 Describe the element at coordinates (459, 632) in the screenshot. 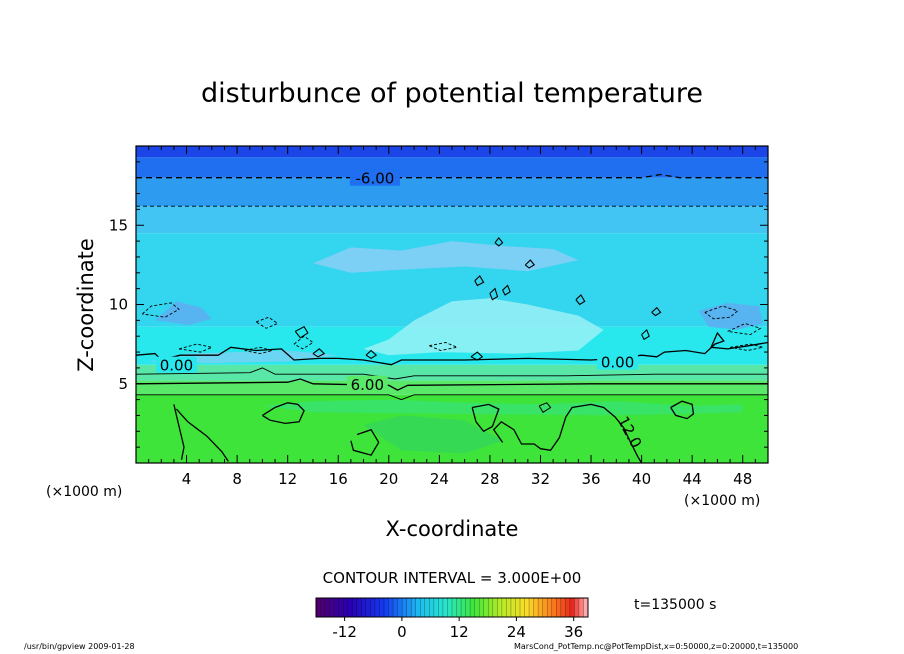

I see `colorbar-tick-label: 12` at that location.